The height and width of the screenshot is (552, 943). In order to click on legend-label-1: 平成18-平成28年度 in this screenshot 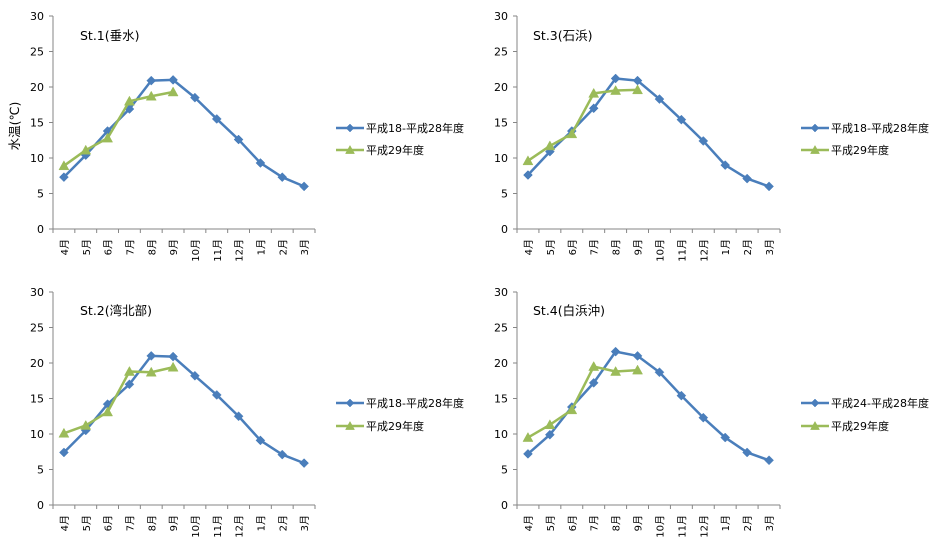, I will do `click(415, 403)`.